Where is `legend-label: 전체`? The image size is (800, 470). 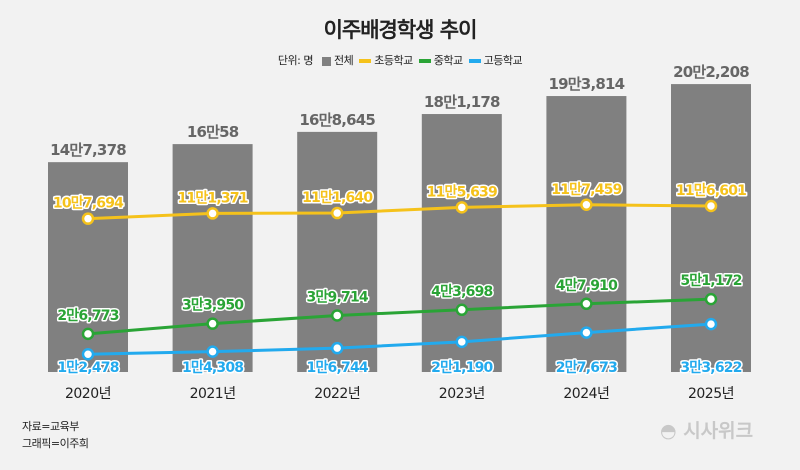 legend-label: 전체 is located at coordinates (343, 60).